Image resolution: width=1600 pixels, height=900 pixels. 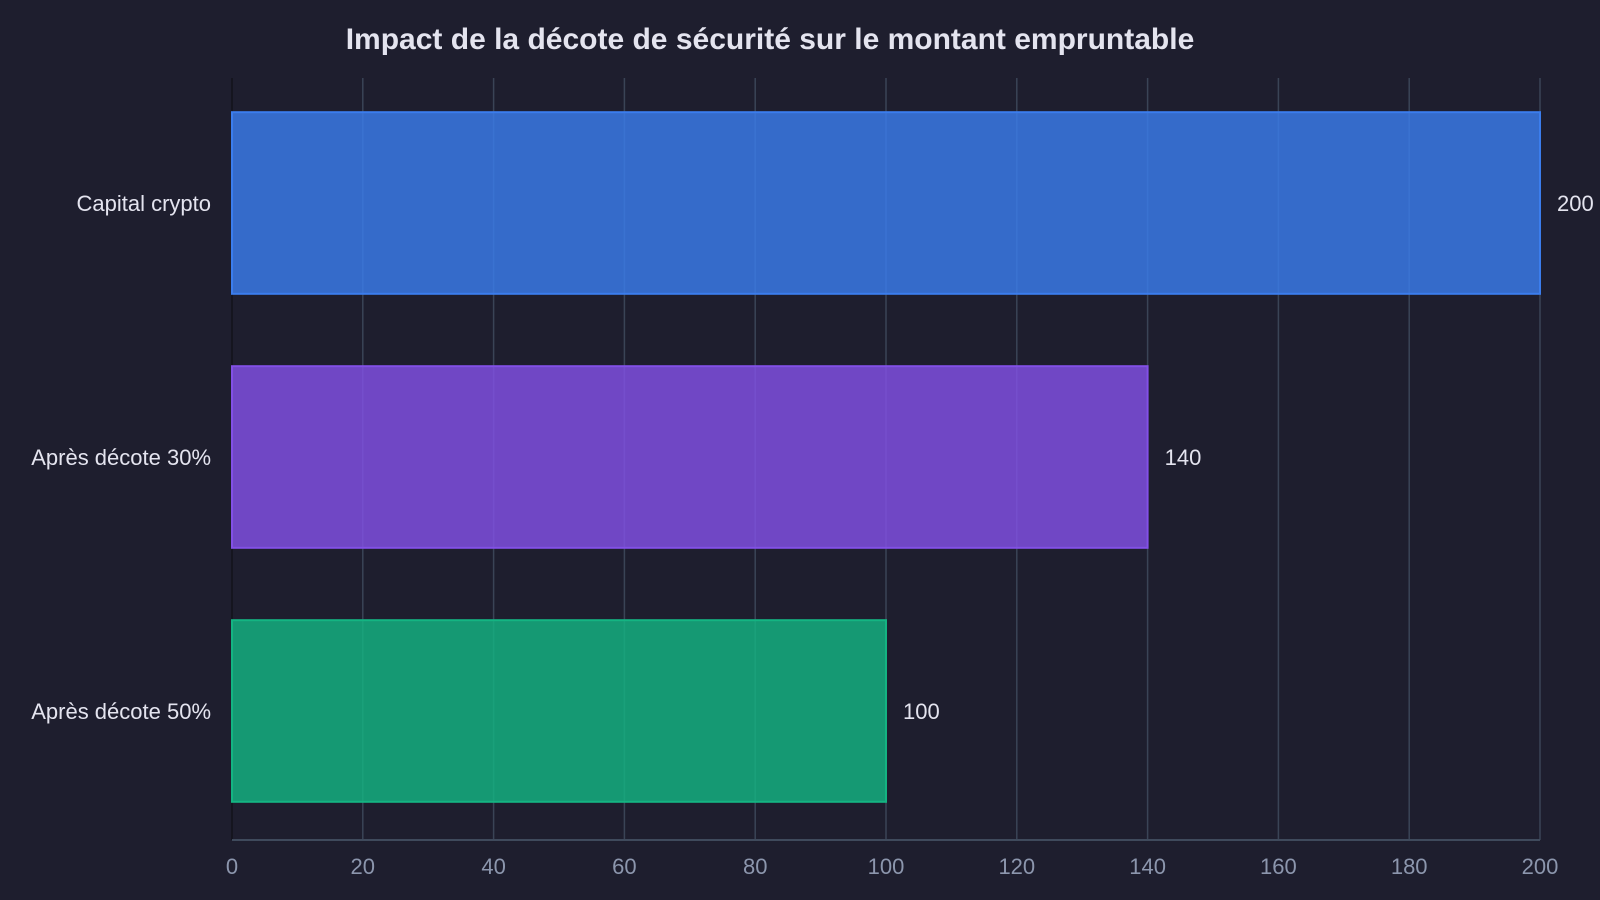 I want to click on x-tick-label-0: 0, so click(x=232, y=866).